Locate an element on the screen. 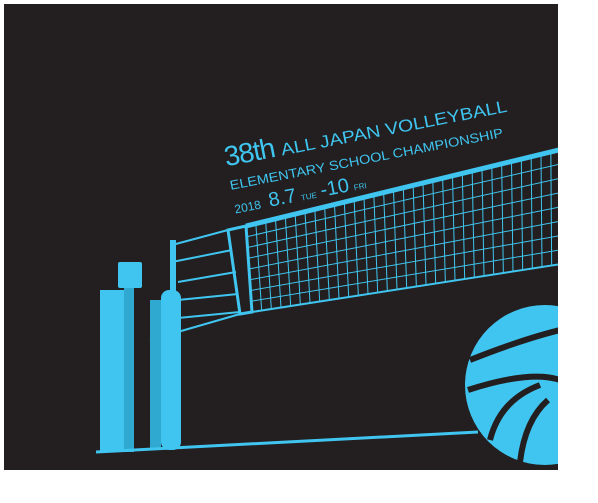 The height and width of the screenshot is (503, 598). start-day: TUE is located at coordinates (308, 197).